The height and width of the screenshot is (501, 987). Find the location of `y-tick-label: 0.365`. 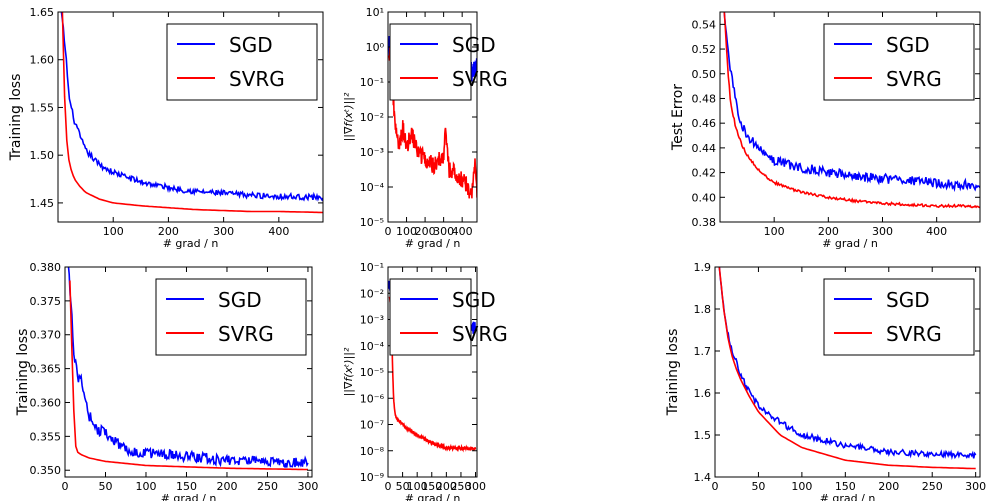

y-tick-label: 0.365 is located at coordinates (46, 369).